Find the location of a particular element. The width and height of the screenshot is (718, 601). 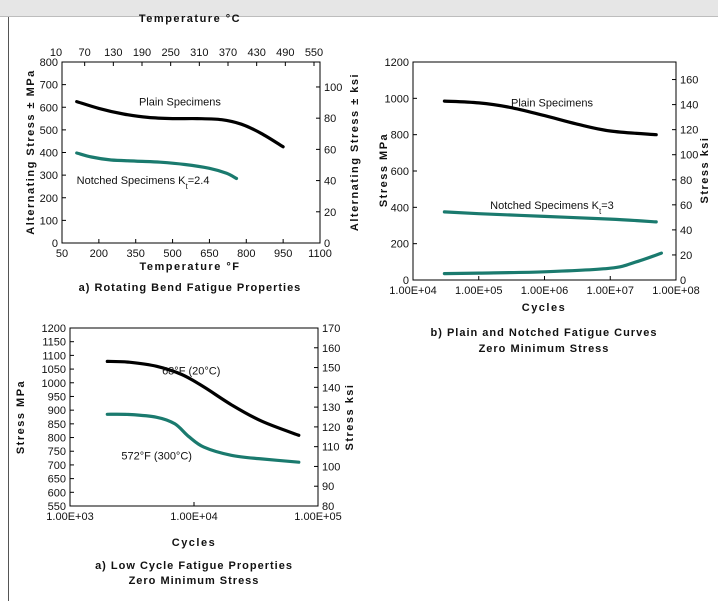

x-top-tick-label: 430 is located at coordinates (256, 53).